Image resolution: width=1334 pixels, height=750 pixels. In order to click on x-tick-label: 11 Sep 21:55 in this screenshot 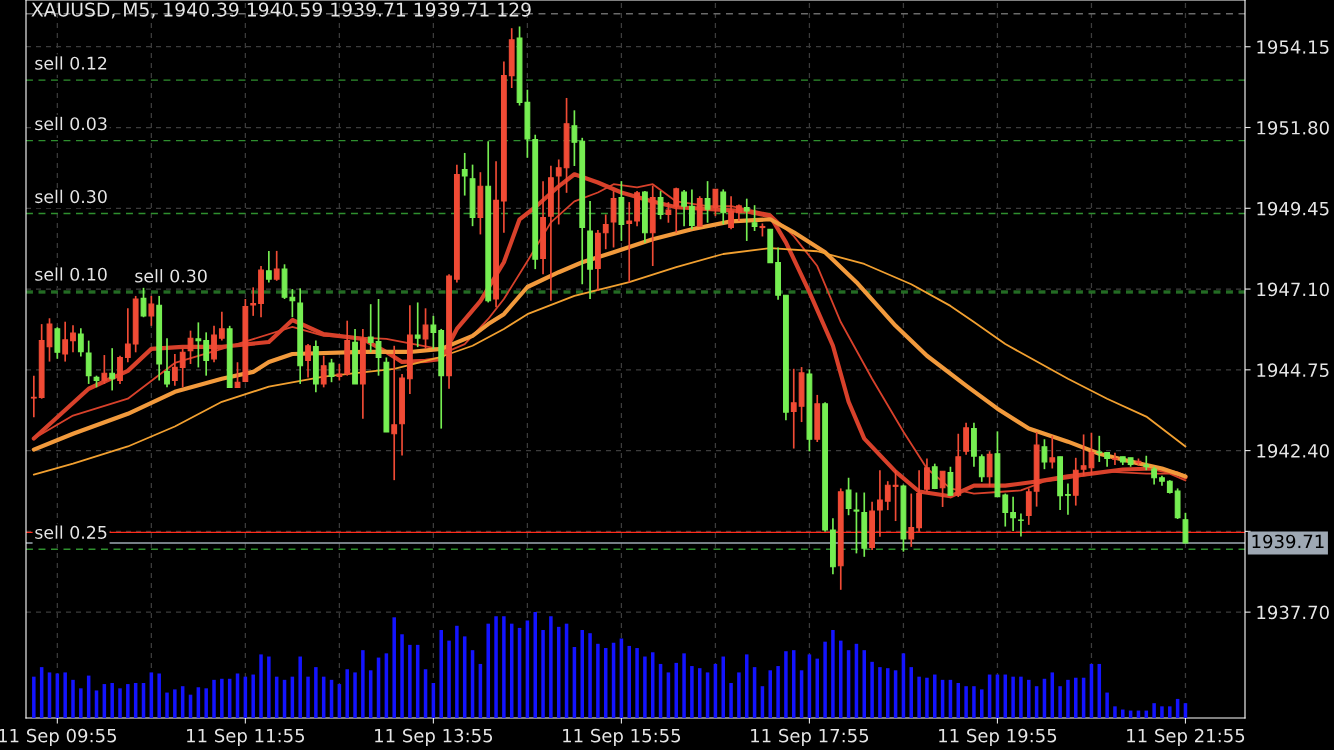, I will do `click(1186, 737)`.